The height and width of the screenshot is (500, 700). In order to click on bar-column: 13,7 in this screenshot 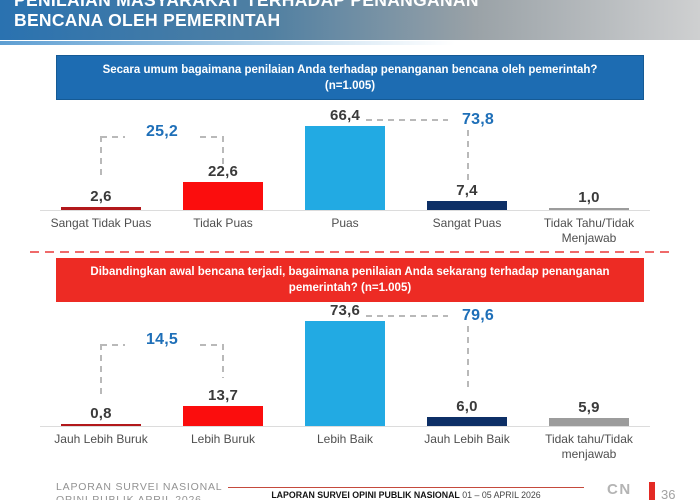, I will do `click(223, 406)`.